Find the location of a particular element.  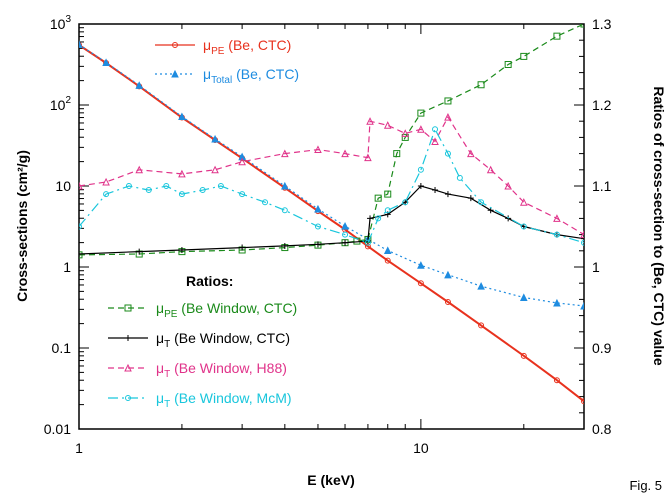

legend-label: μT (Be Window, H88) is located at coordinates (221, 370).